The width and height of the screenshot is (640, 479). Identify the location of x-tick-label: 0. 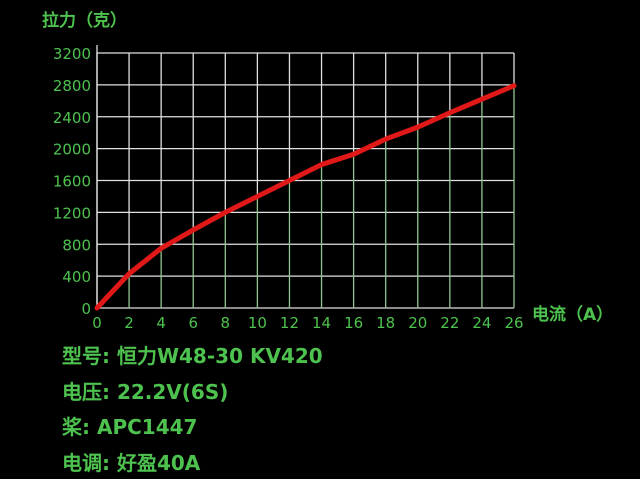
(97, 323).